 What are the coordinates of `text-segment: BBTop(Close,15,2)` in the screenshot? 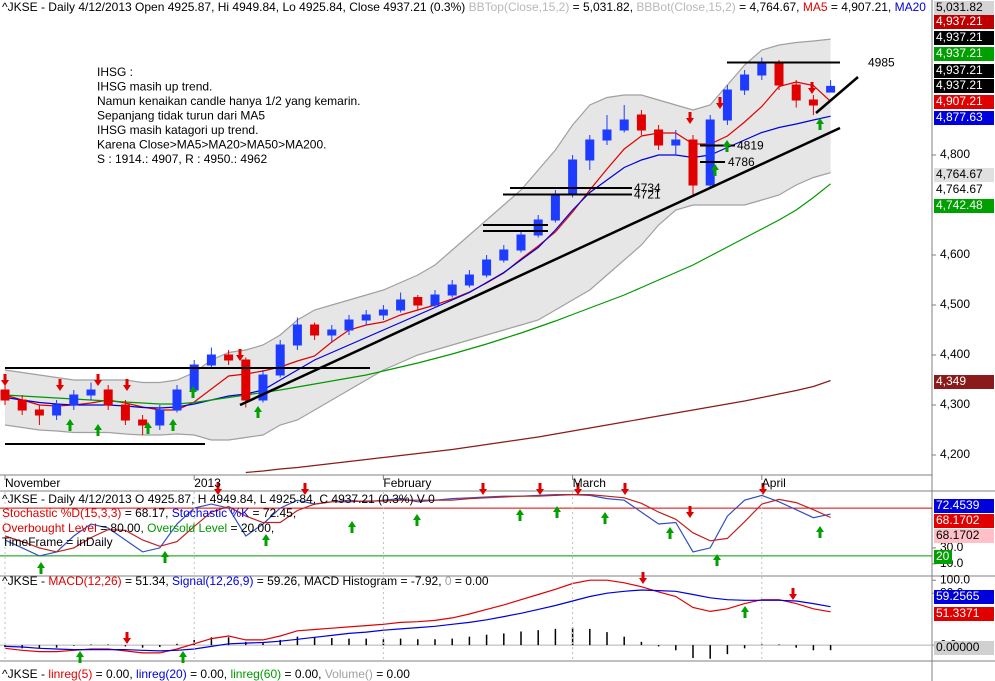 It's located at (519, 7).